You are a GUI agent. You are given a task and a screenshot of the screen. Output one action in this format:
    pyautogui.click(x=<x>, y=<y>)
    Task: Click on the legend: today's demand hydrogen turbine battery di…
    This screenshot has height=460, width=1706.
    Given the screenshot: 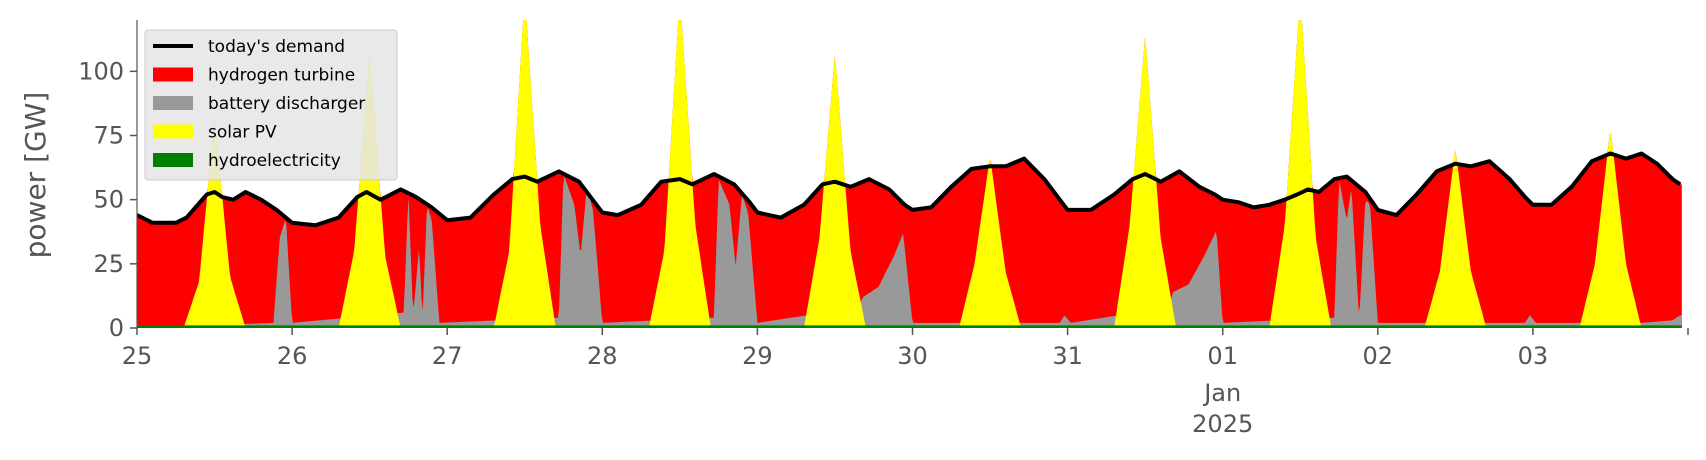 What is the action you would take?
    pyautogui.click(x=271, y=105)
    